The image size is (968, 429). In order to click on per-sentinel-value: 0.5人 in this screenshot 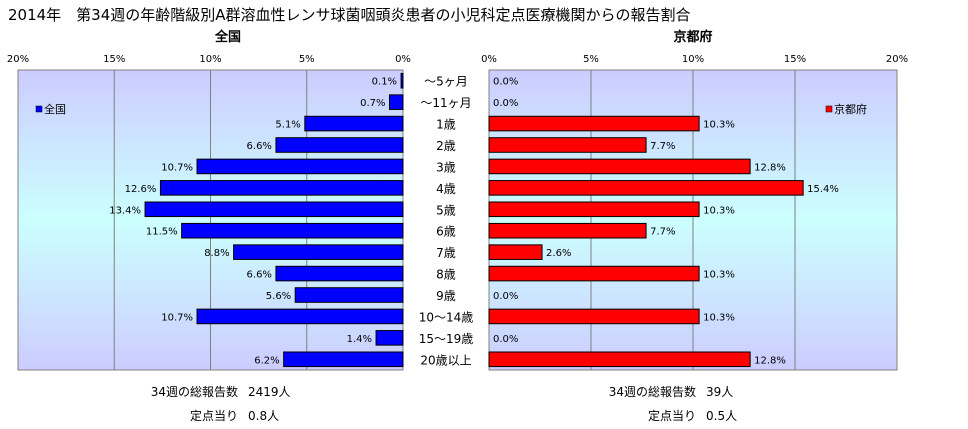, I will do `click(722, 416)`.